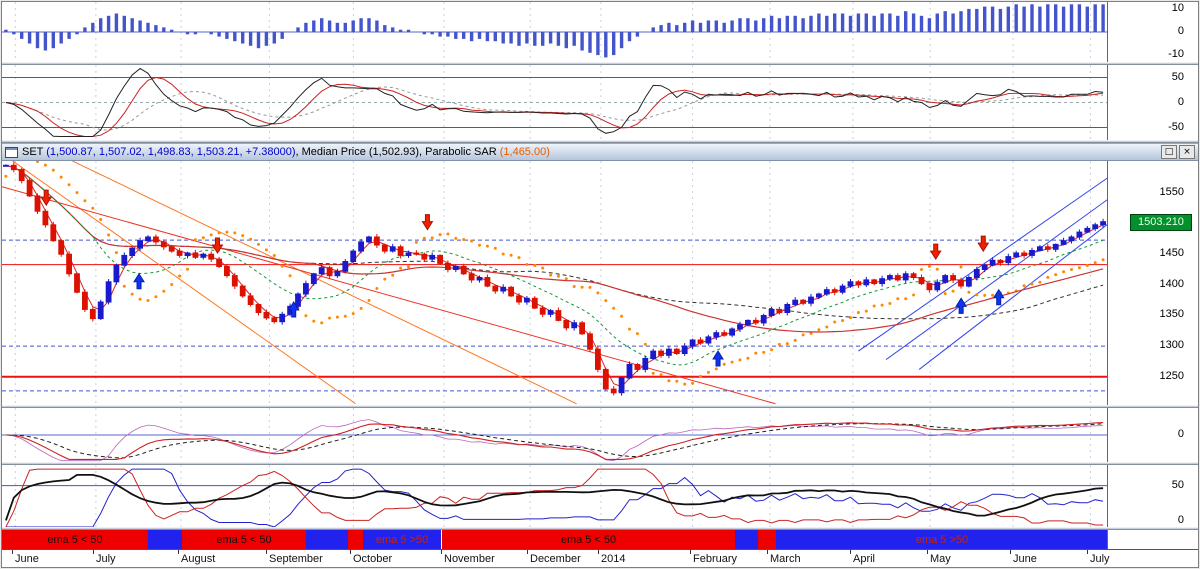 This screenshot has height=569, width=1200. I want to click on month-label: September, so click(296, 559).